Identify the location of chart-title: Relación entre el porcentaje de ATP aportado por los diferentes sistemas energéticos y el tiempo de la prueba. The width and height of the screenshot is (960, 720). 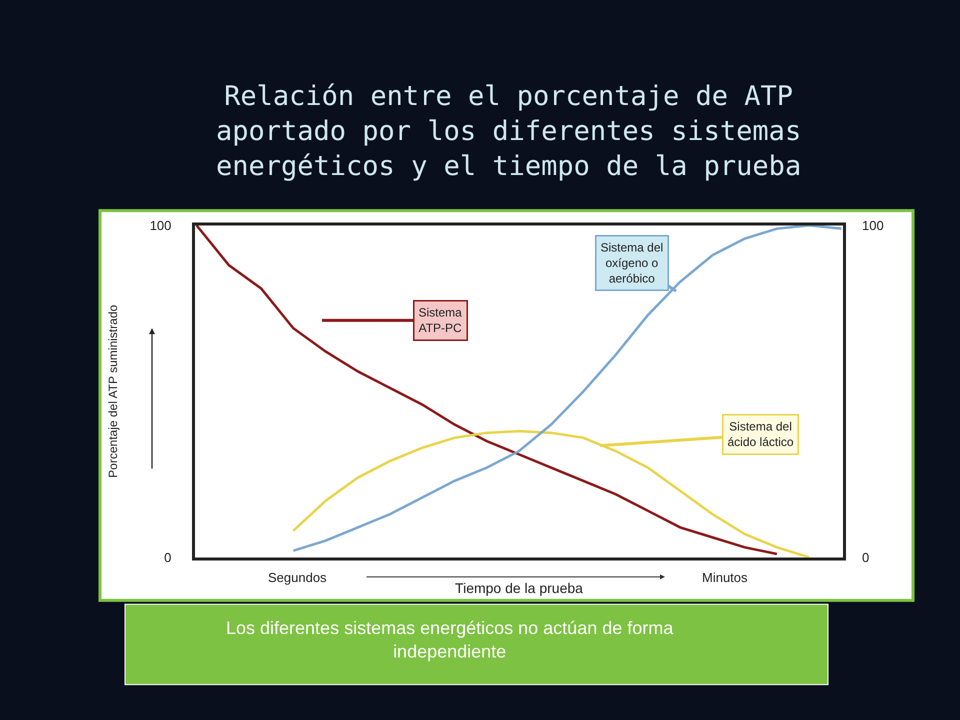
(509, 131).